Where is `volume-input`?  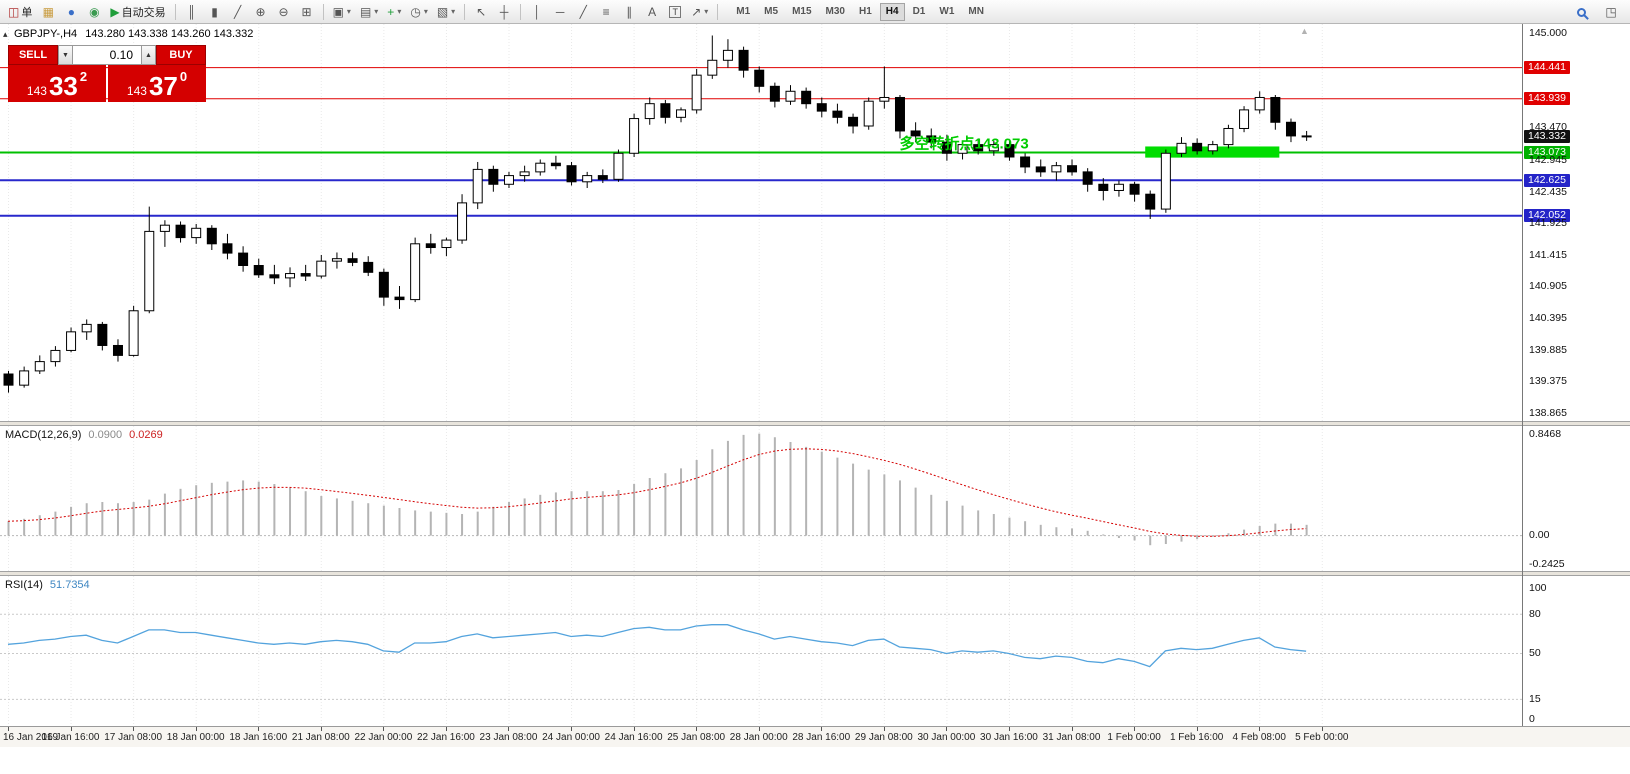
volume-input is located at coordinates (107, 55).